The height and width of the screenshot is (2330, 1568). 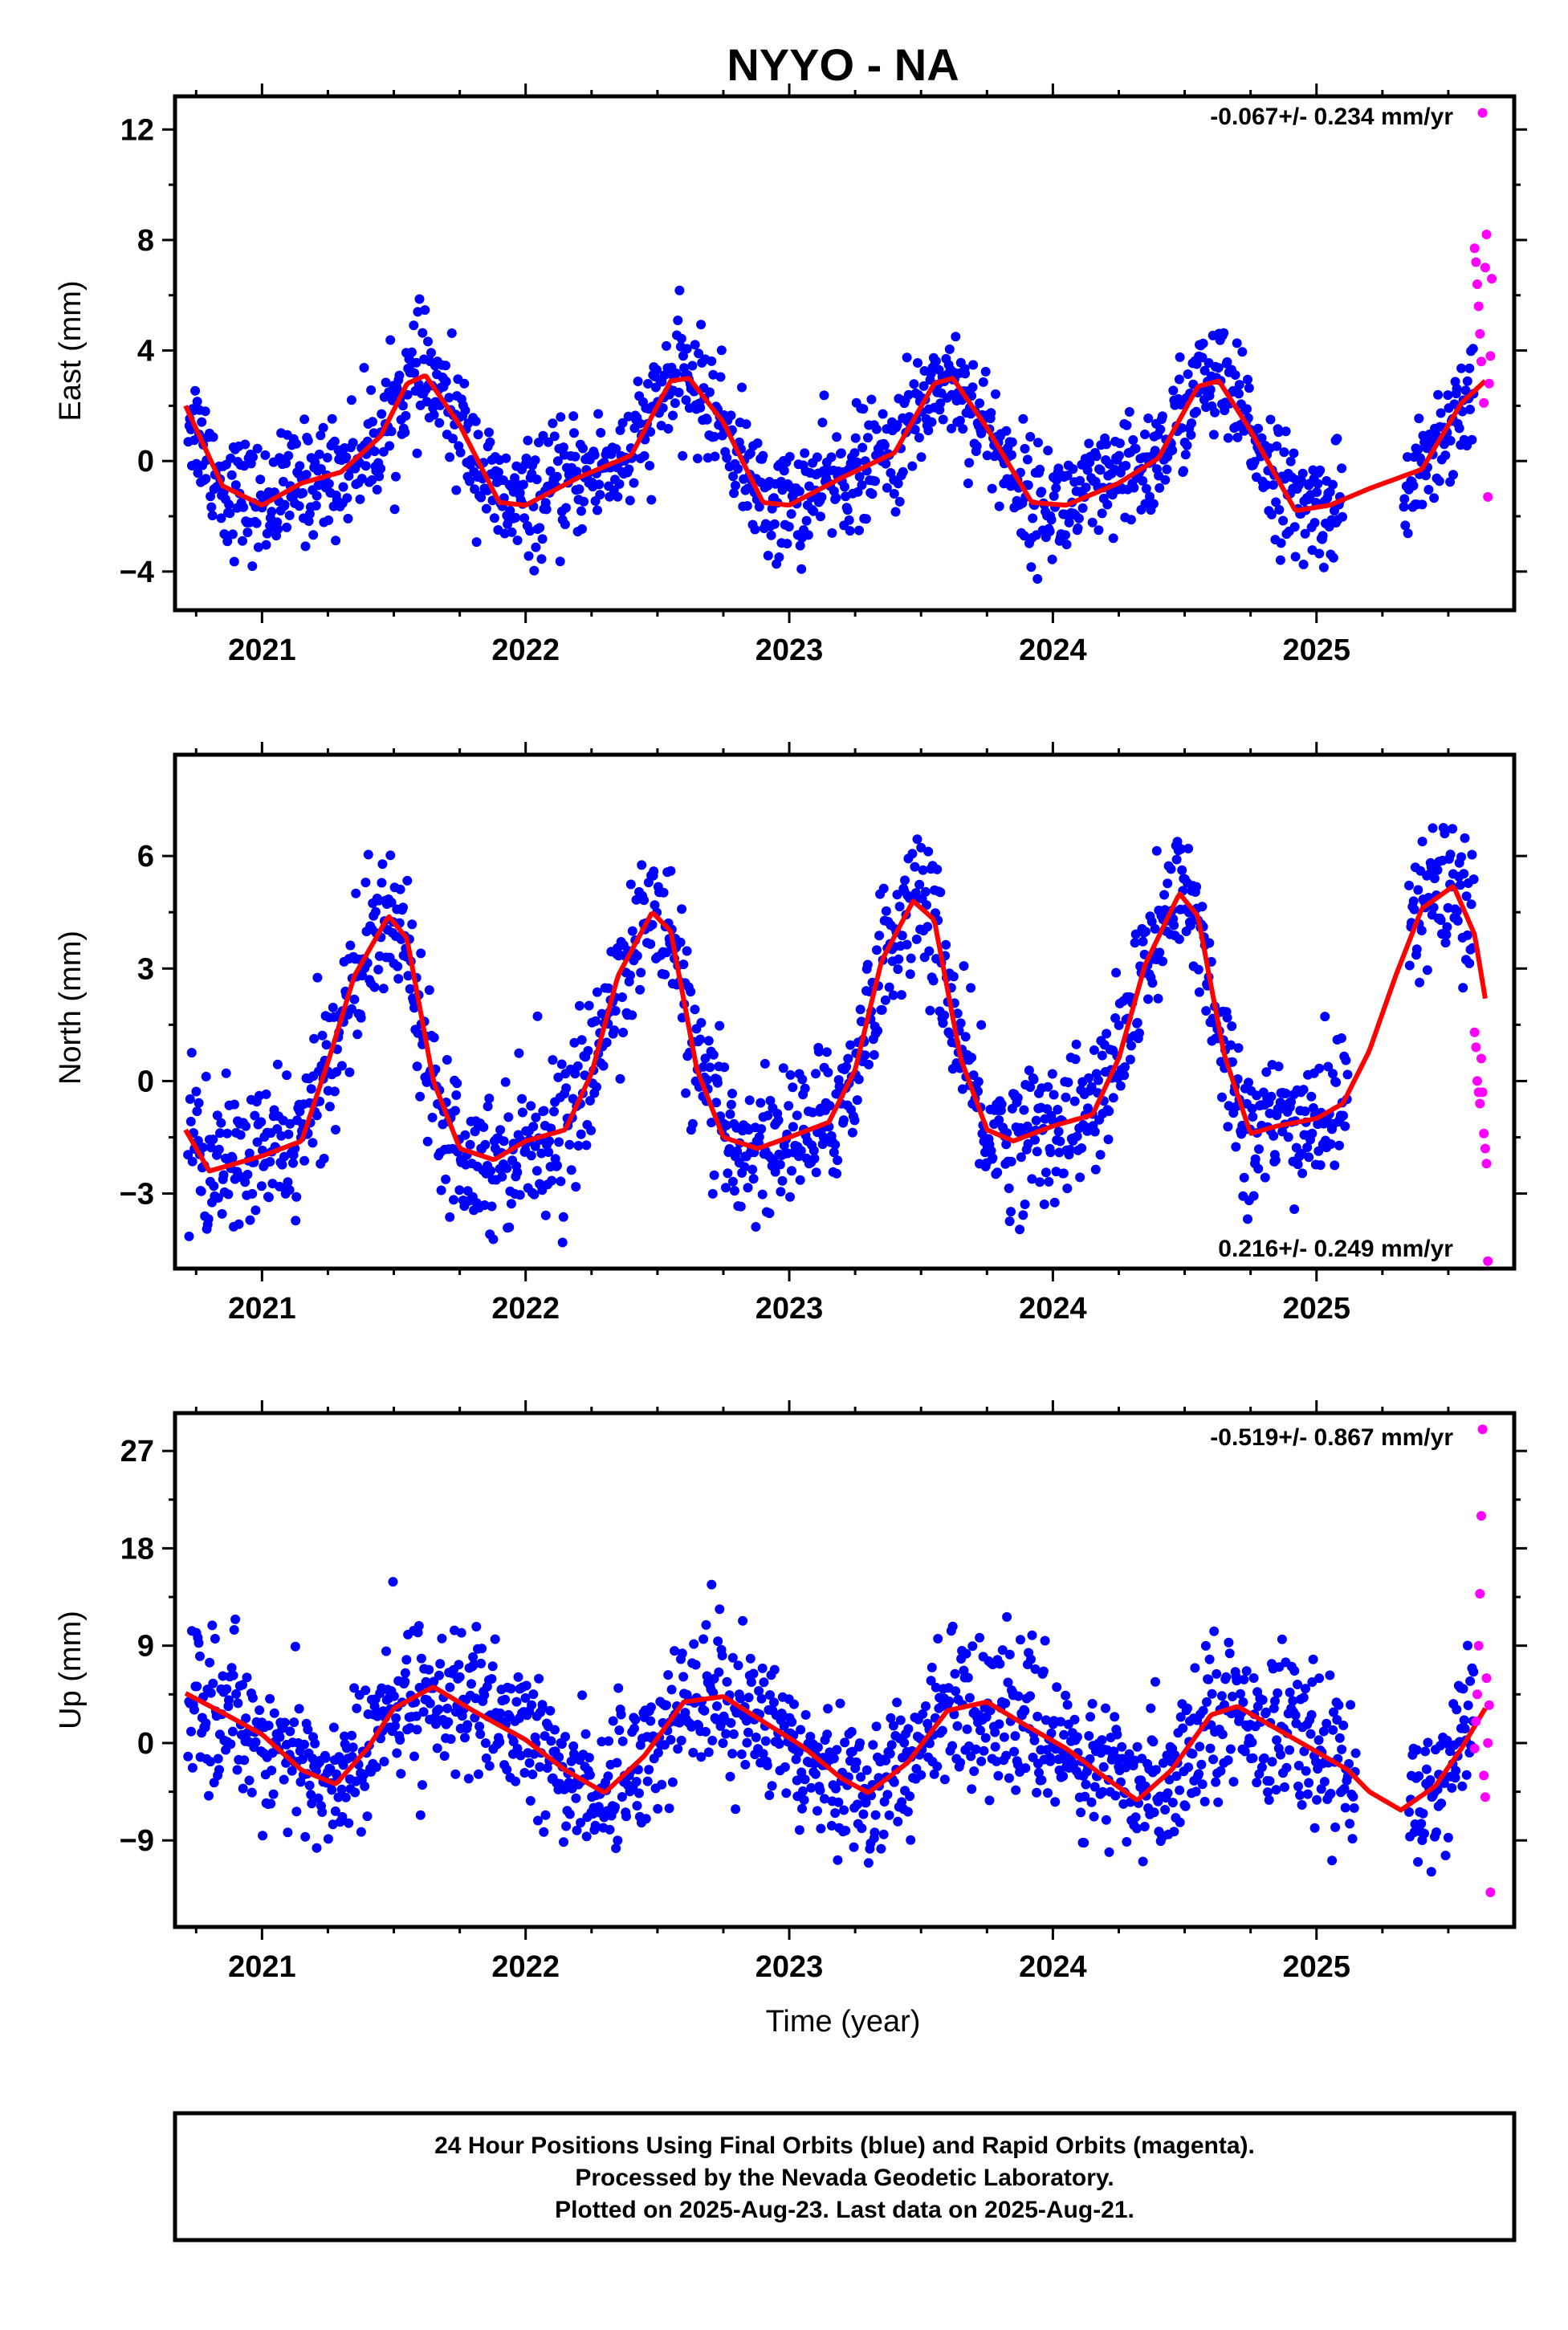 What do you see at coordinates (145, 241) in the screenshot?
I see `east-y-tick-label: 8` at bounding box center [145, 241].